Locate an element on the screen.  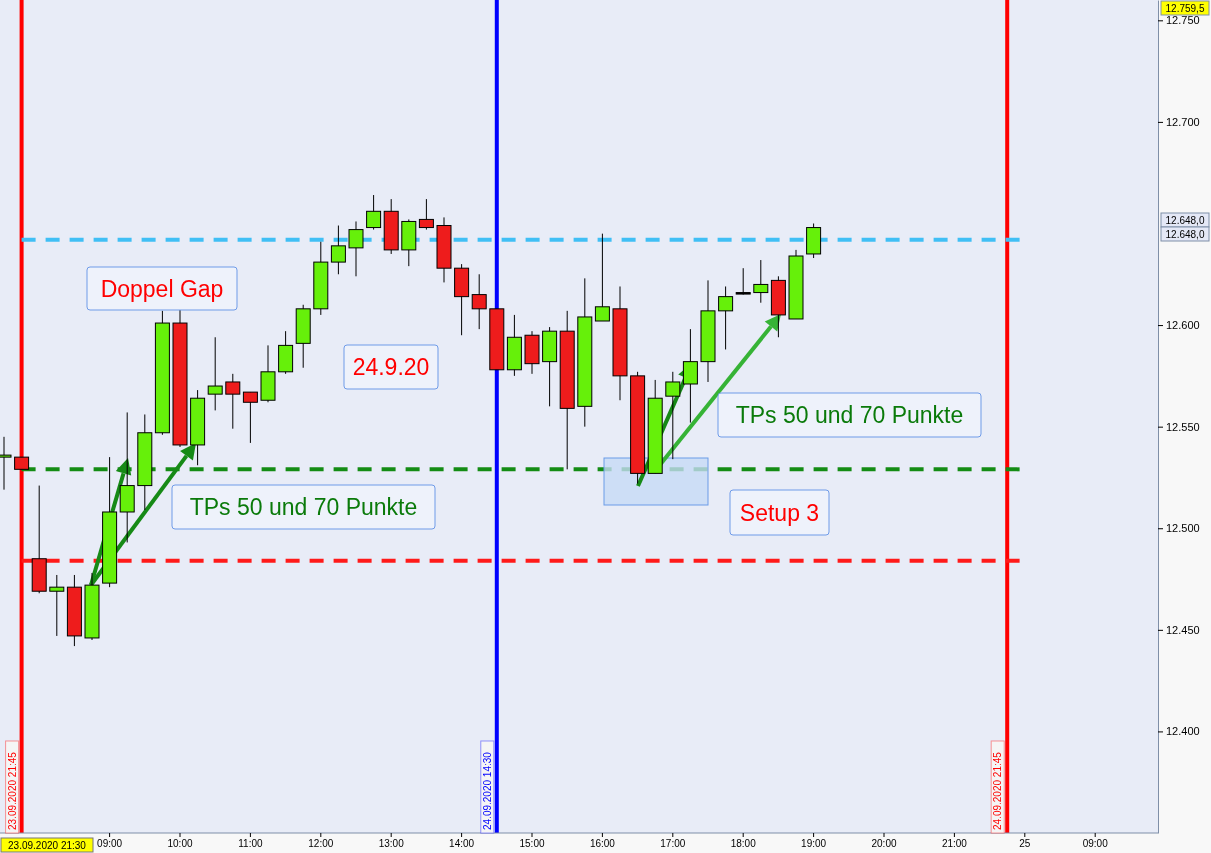
y-tick-label: 12.500 is located at coordinates (1183, 528).